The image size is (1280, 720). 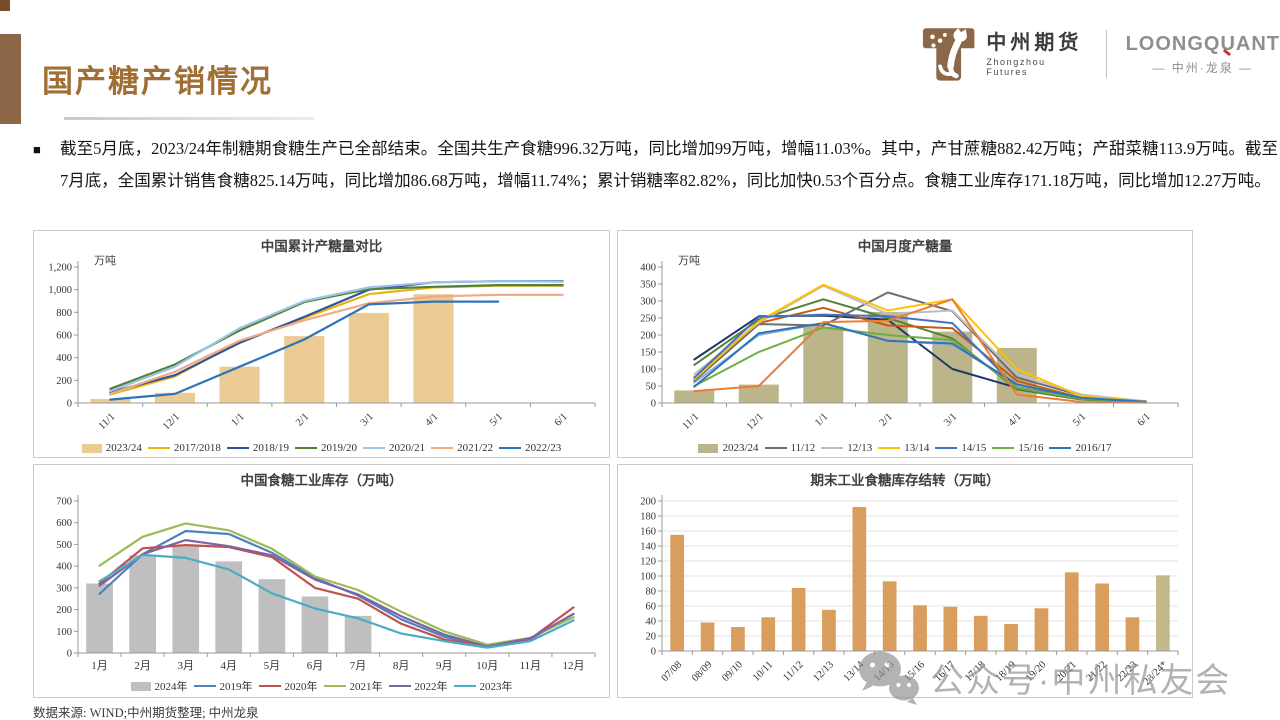 I want to click on svg-text: 08/09, so click(x=702, y=671).